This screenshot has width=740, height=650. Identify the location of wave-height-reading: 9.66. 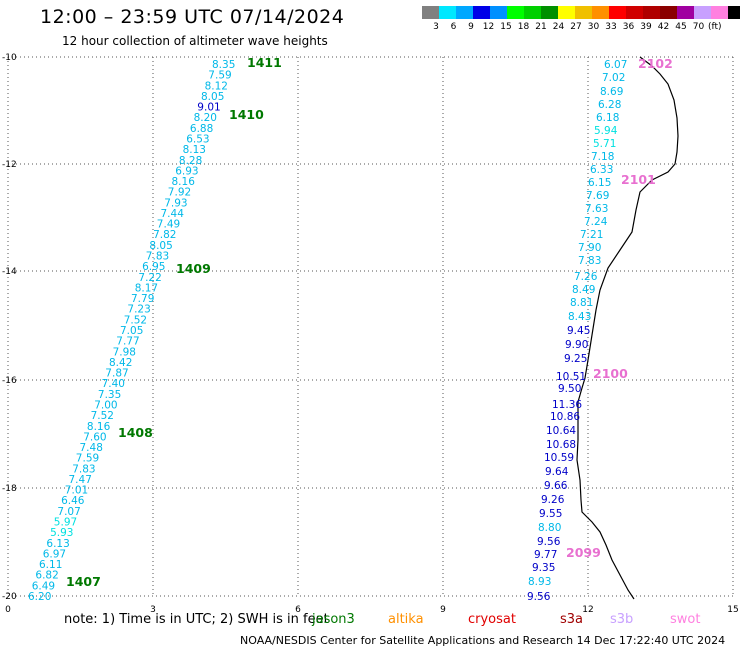
(556, 486).